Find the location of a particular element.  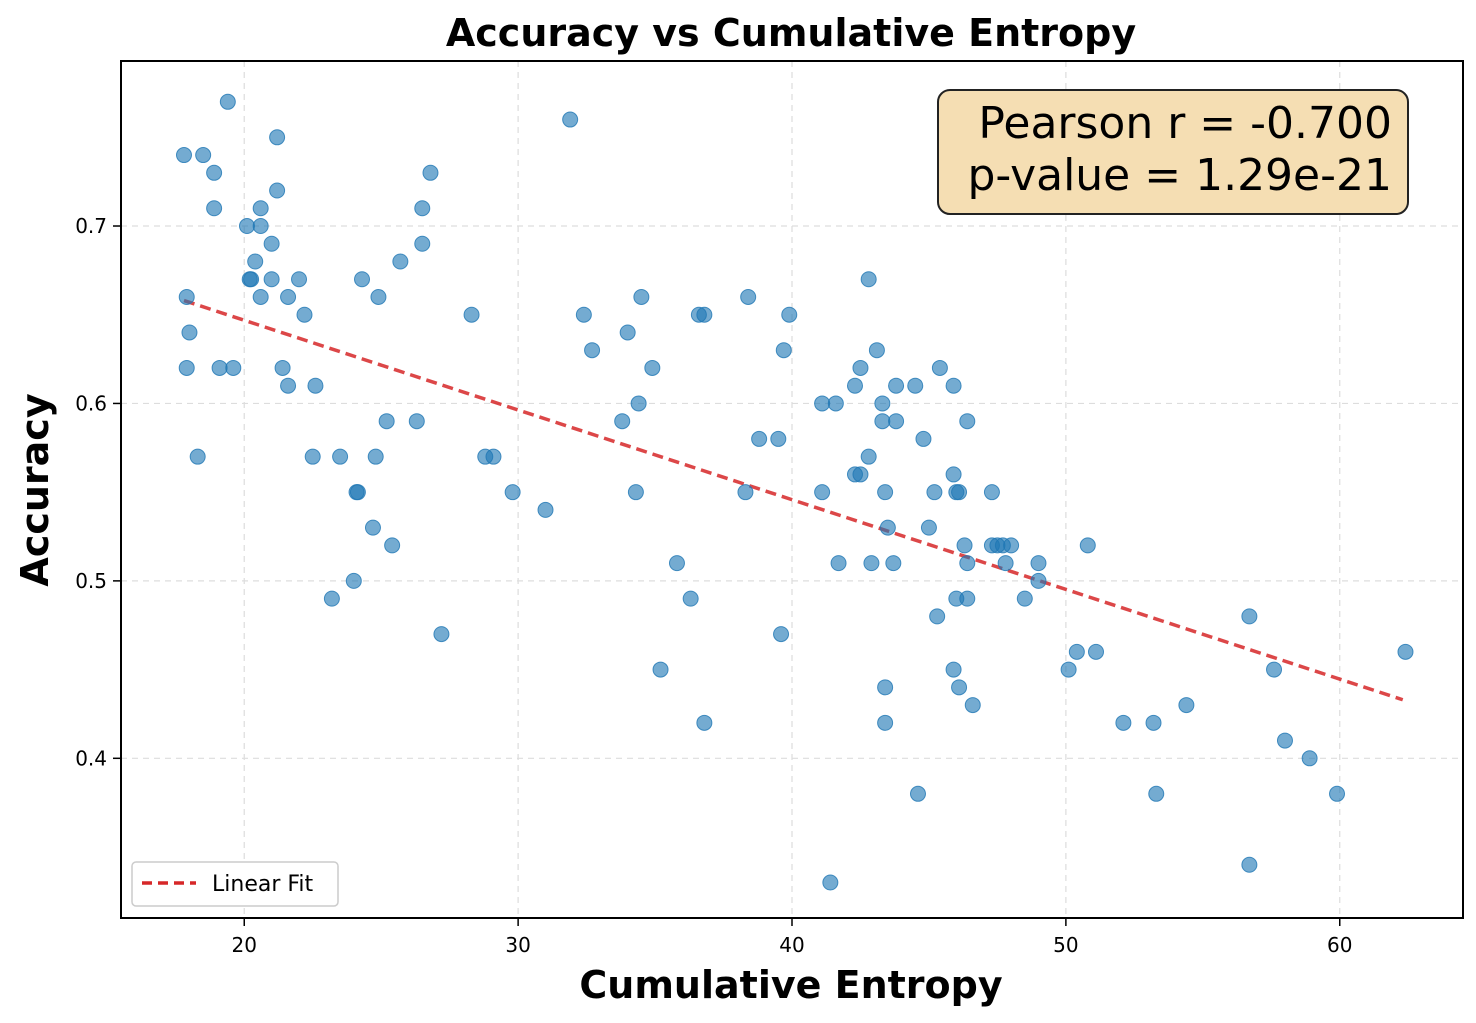

x-tick-label: 30 is located at coordinates (517, 945).